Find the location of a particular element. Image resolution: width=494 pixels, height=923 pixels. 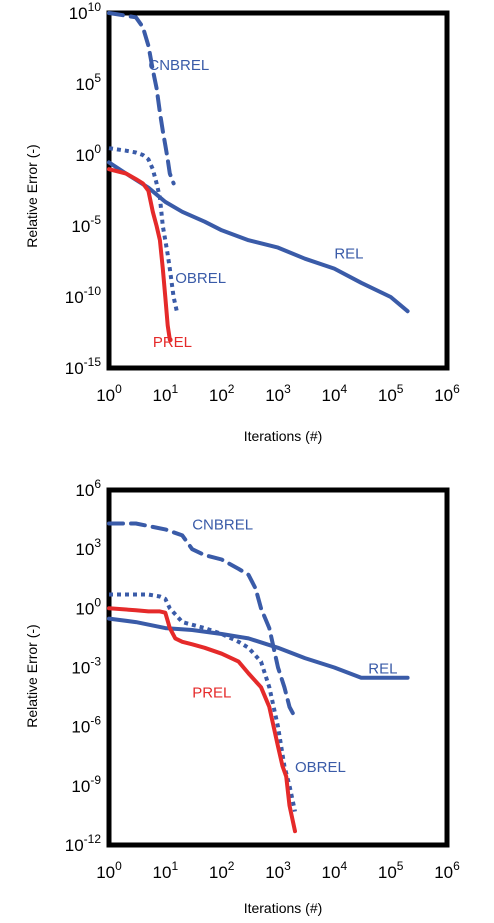

y-tick-label: 10⁻³ is located at coordinates (86, 666).